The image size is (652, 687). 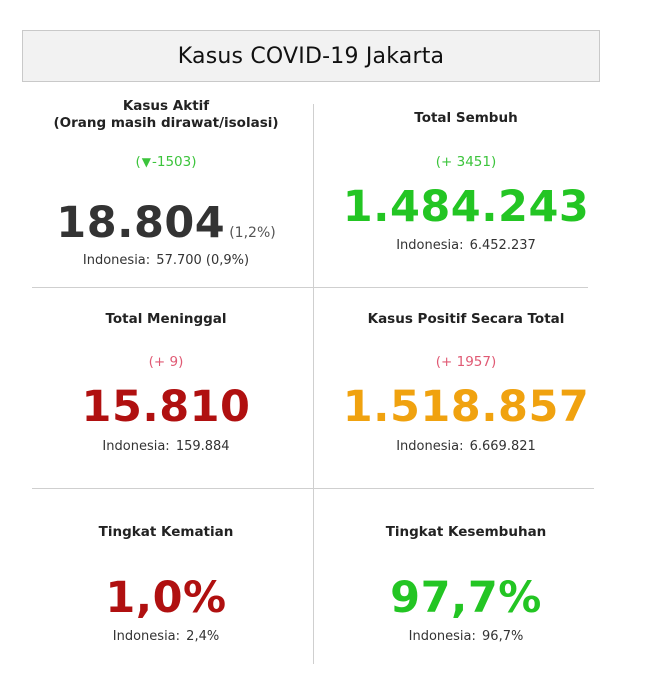 I want to click on deaths-delta: (+ 9), so click(x=166, y=362).